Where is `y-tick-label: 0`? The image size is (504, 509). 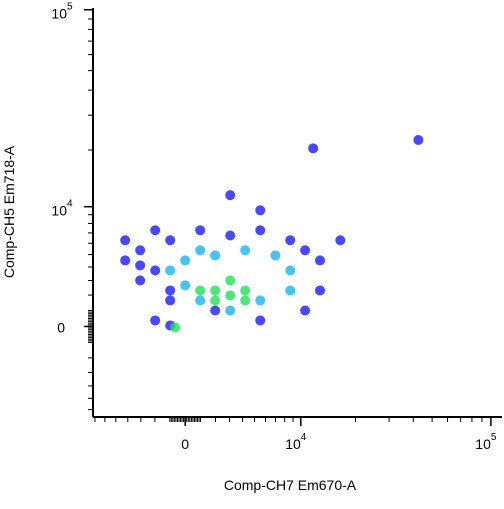 y-tick-label: 0 is located at coordinates (61, 327).